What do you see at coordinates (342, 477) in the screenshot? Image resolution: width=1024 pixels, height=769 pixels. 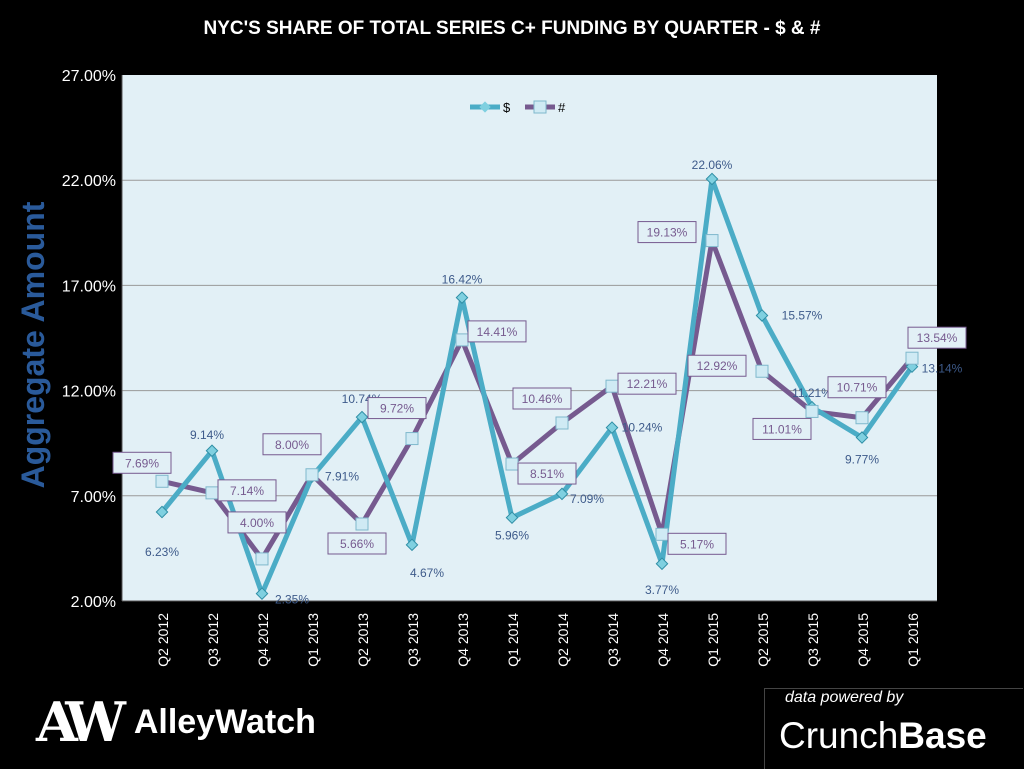 I see `data-label-amount: 7.91%` at bounding box center [342, 477].